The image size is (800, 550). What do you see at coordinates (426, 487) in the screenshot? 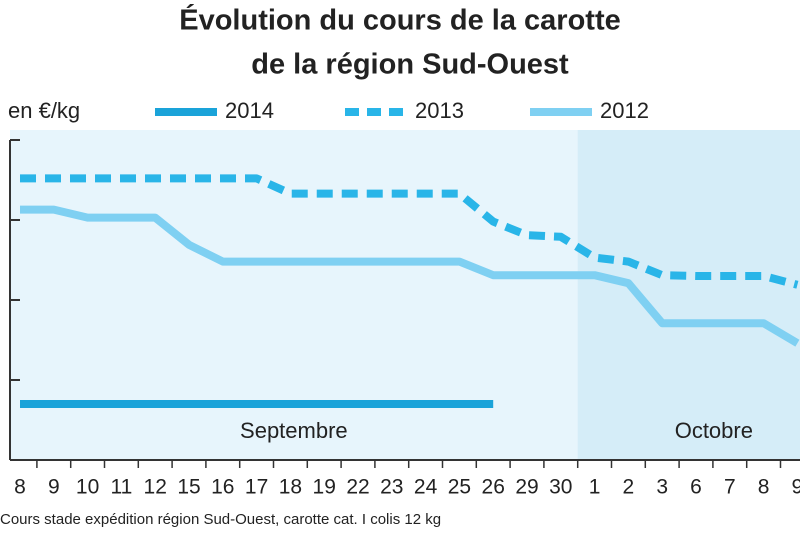
I see `x-tick-label: 24` at bounding box center [426, 487].